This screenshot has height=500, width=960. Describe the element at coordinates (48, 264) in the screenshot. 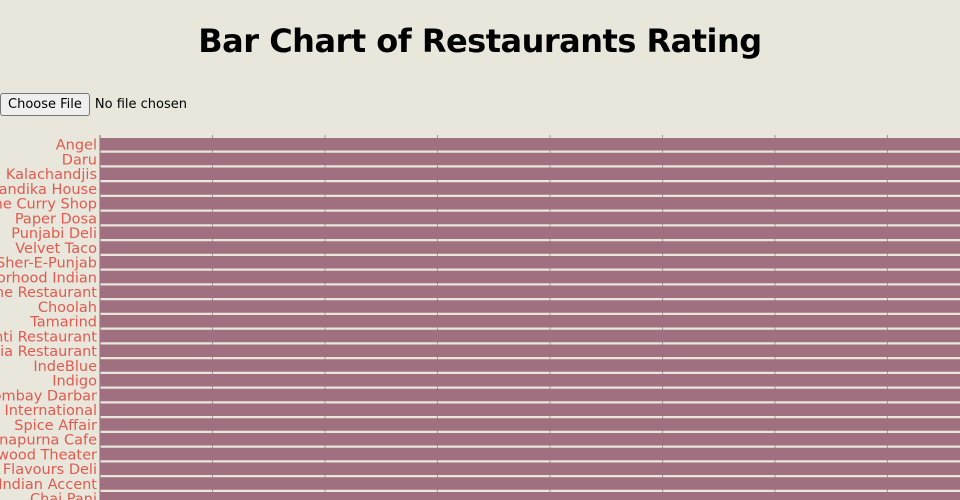

I see `category-label: Sher-E-Punjab` at that location.